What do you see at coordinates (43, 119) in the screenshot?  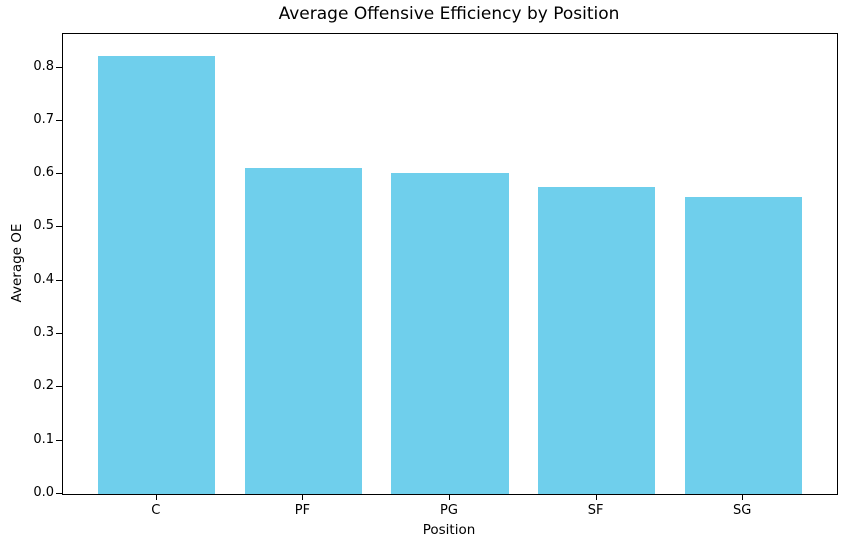 I see `y-tick-label: 0.7` at bounding box center [43, 119].